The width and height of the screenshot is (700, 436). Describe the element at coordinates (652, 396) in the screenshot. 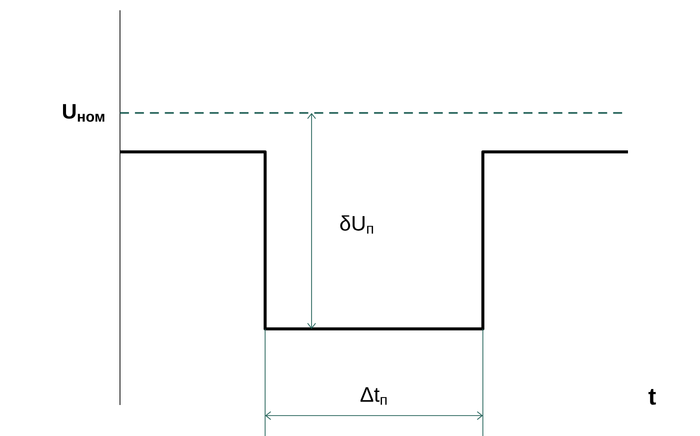

I see `x-axis-title: t` at that location.